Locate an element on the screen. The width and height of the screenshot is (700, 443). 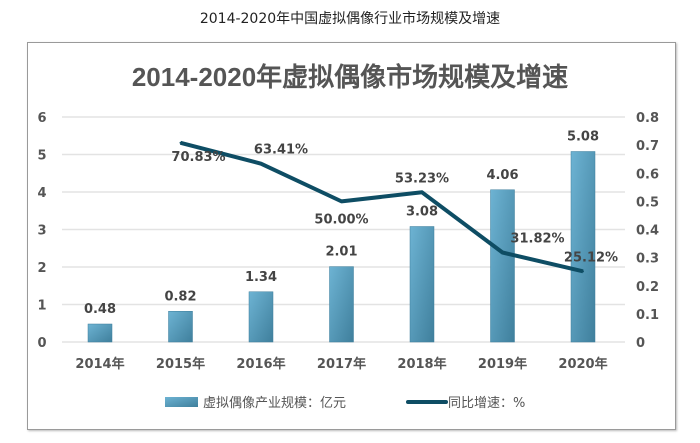
y-left-tick: 3 is located at coordinates (41, 231).